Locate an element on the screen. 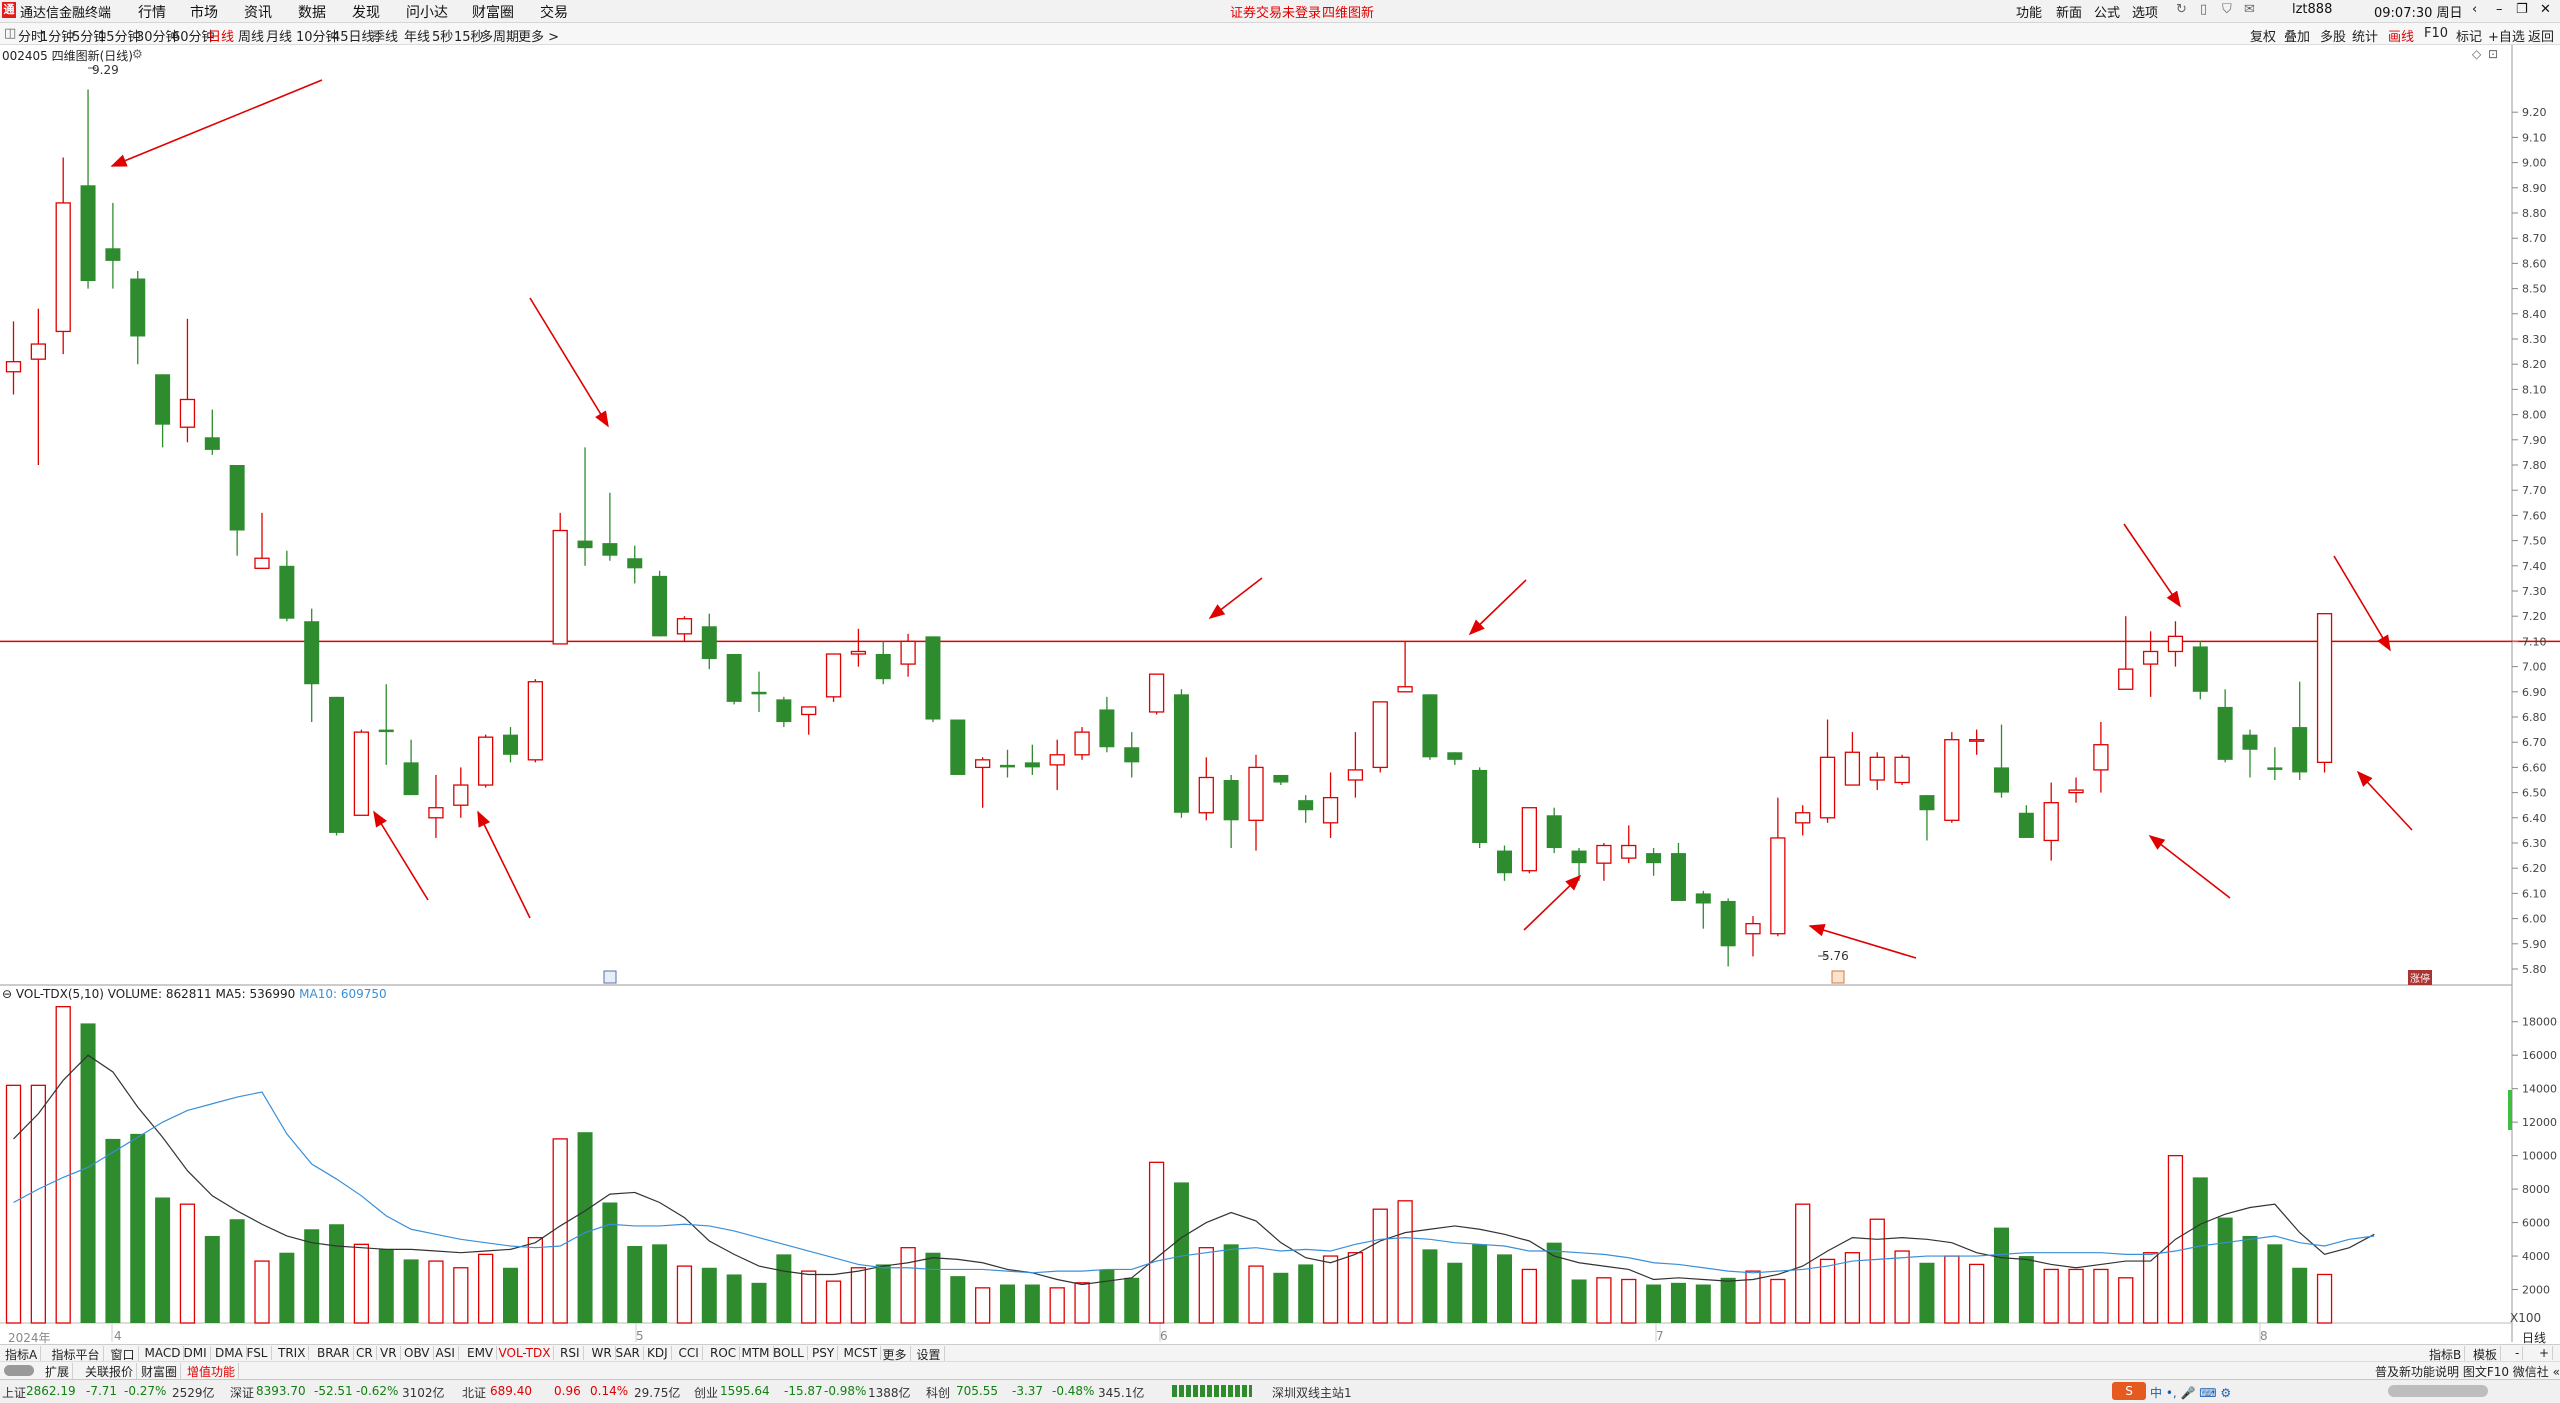 The height and width of the screenshot is (1403, 2560). shirt-icon: ⛉ is located at coordinates (2227, 9).